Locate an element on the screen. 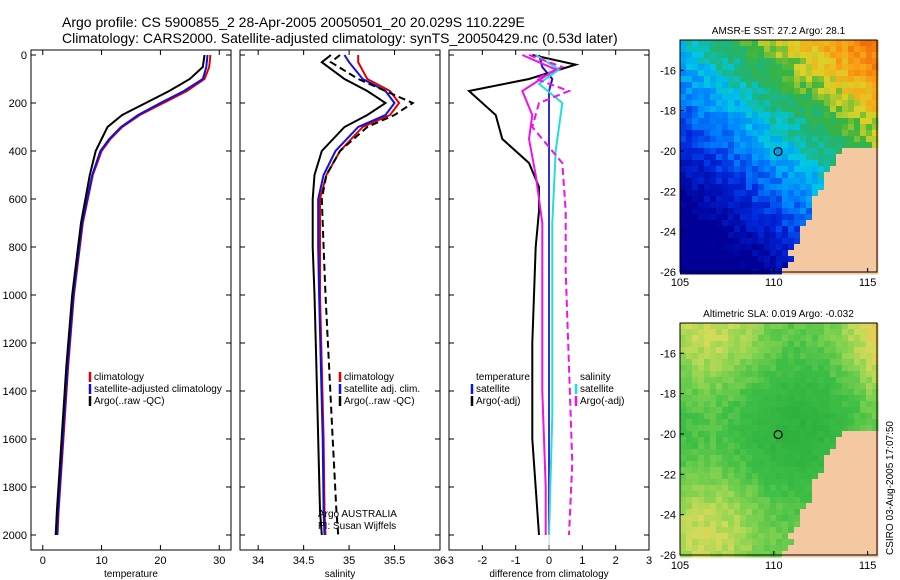  legend-entry: salinity is located at coordinates (595, 377).